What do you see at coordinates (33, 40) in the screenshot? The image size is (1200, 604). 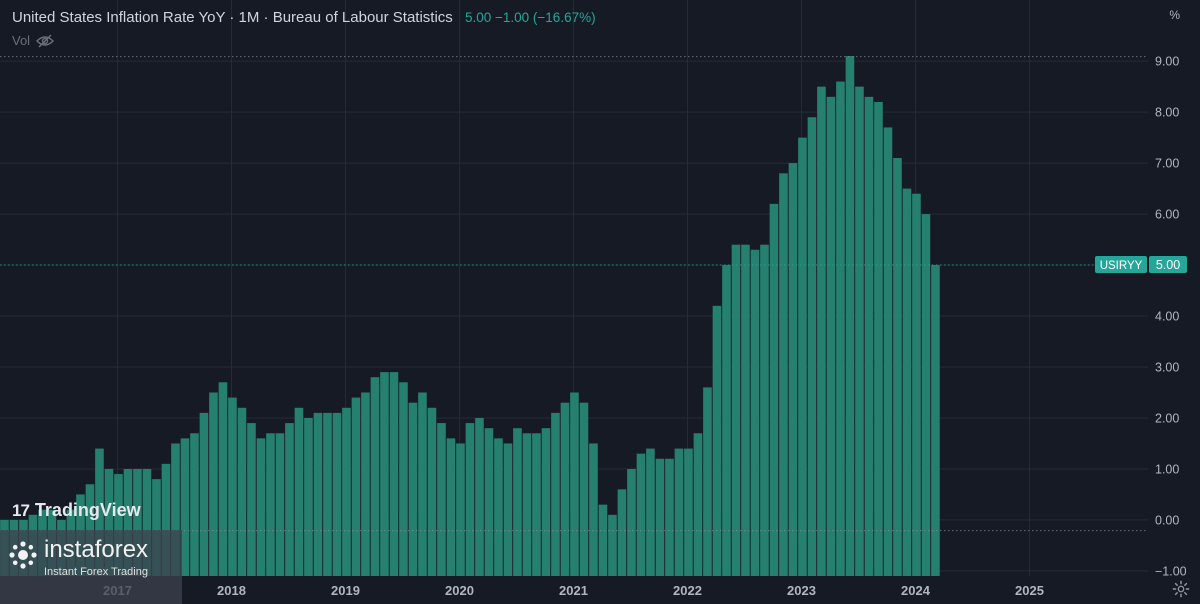 I see `volume-legend: Vol` at bounding box center [33, 40].